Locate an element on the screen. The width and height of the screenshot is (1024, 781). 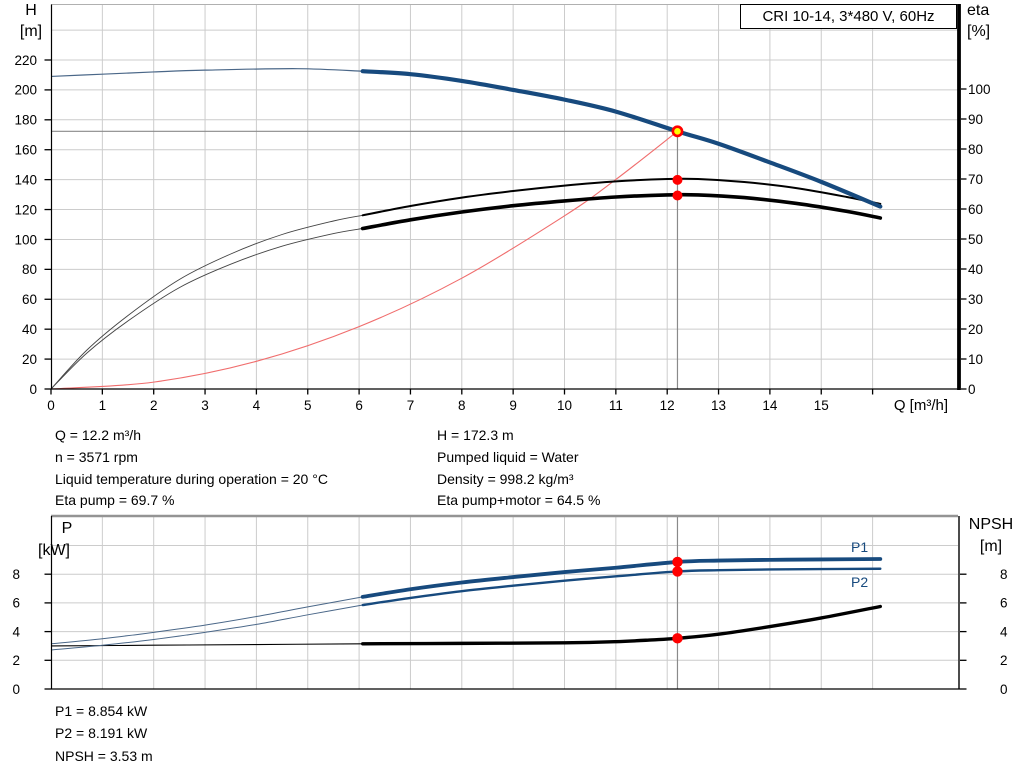
info-liquid: Pumped liquid = Water is located at coordinates (508, 456).